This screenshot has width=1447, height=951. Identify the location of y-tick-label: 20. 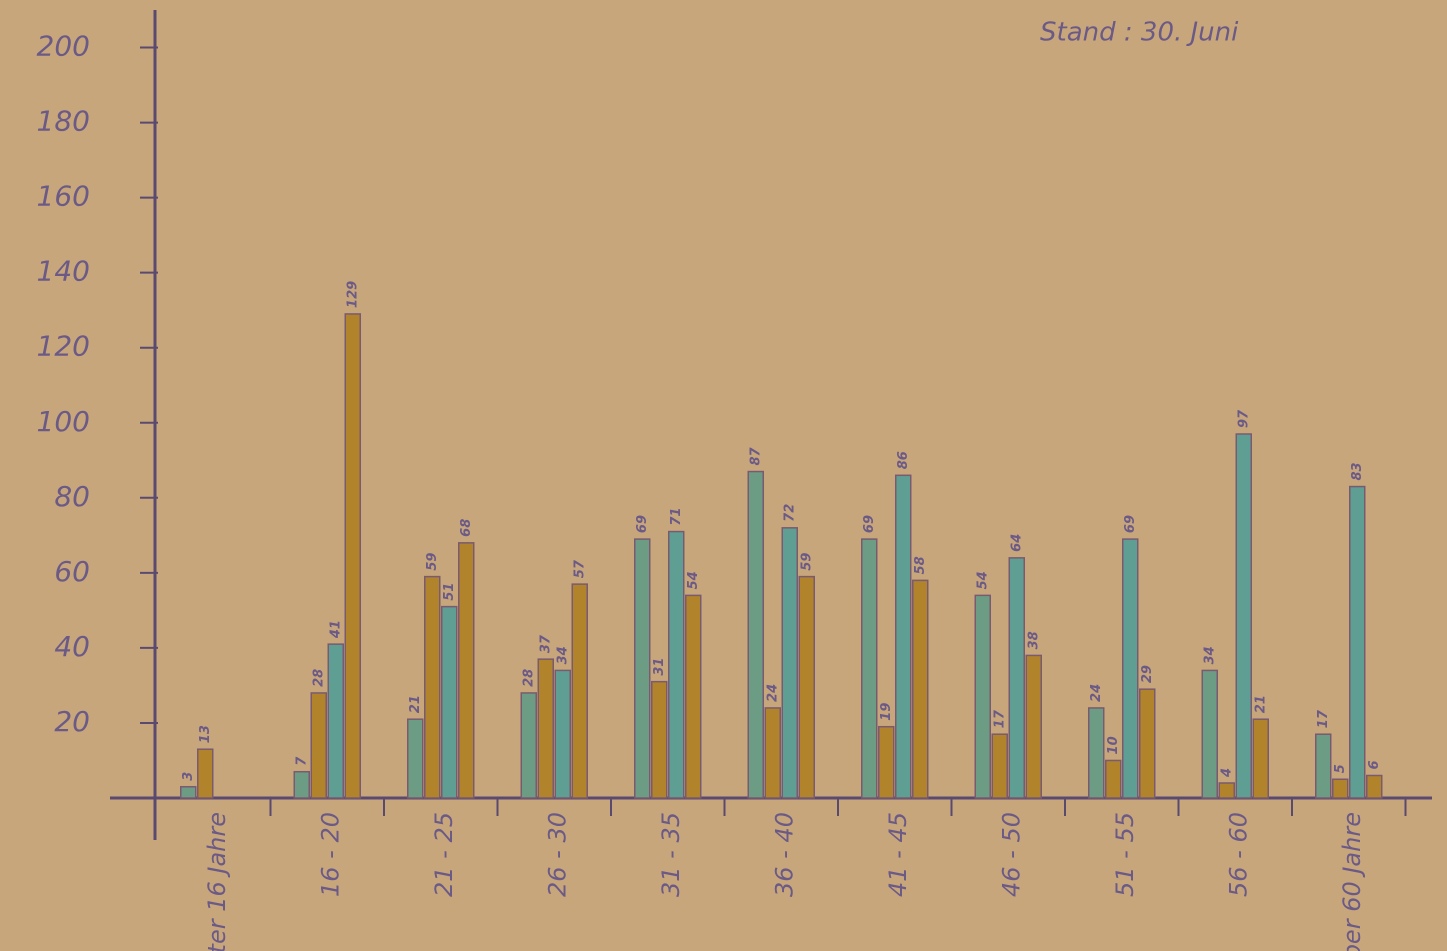
(72, 721).